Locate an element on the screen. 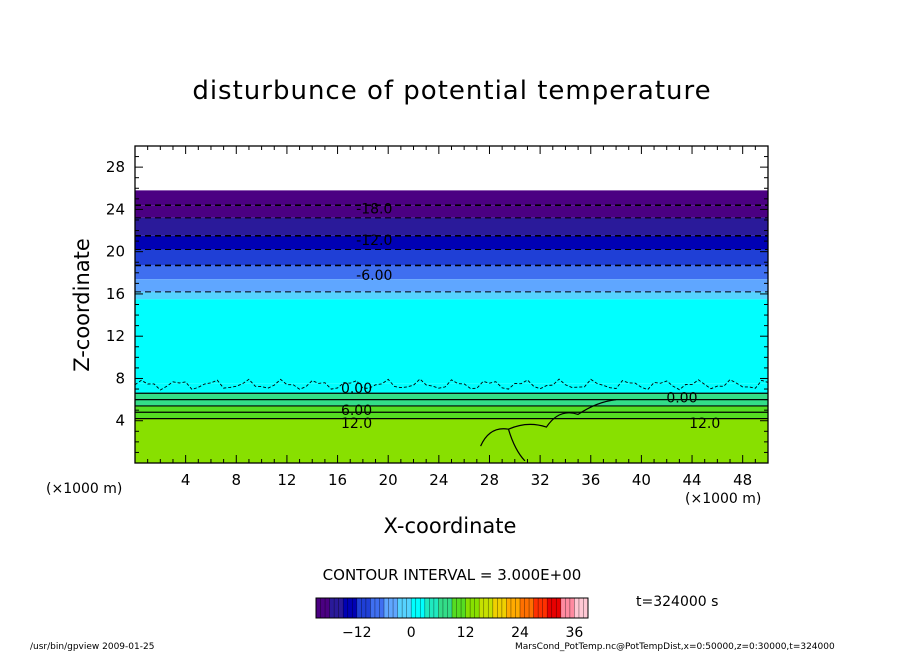 The width and height of the screenshot is (904, 654). contour-plume is located at coordinates (548, 430).